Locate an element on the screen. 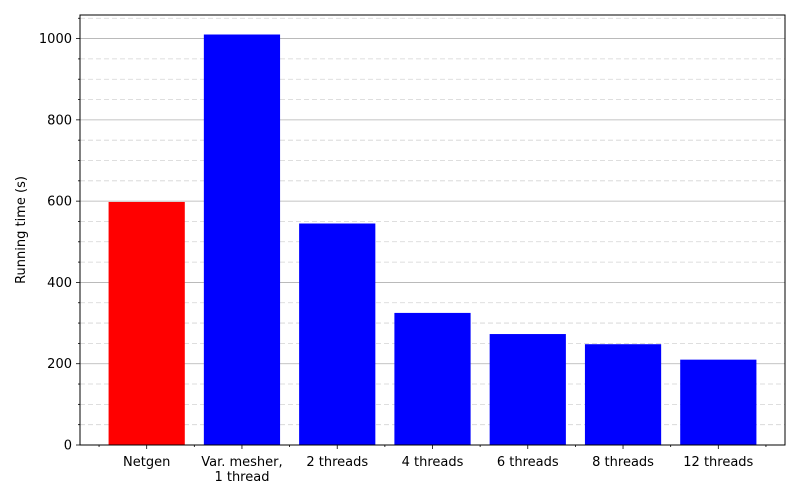 The height and width of the screenshot is (500, 800). y-tick-label: 400 is located at coordinates (59, 283).